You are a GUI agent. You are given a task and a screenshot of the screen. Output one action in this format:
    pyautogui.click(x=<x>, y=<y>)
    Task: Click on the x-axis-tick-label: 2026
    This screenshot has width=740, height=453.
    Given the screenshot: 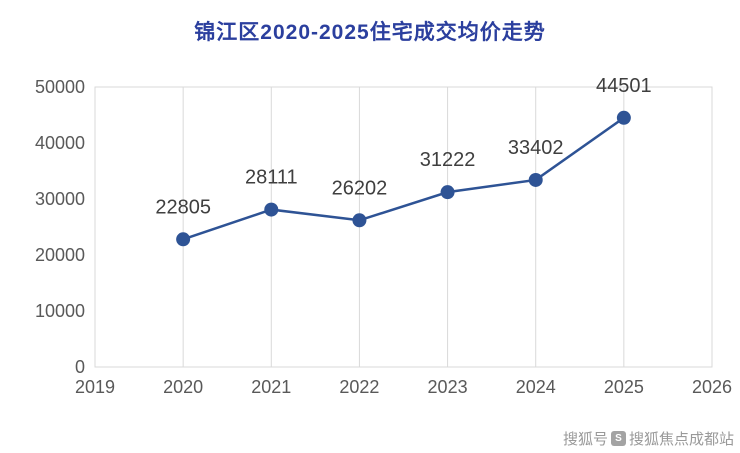 What is the action you would take?
    pyautogui.click(x=712, y=387)
    